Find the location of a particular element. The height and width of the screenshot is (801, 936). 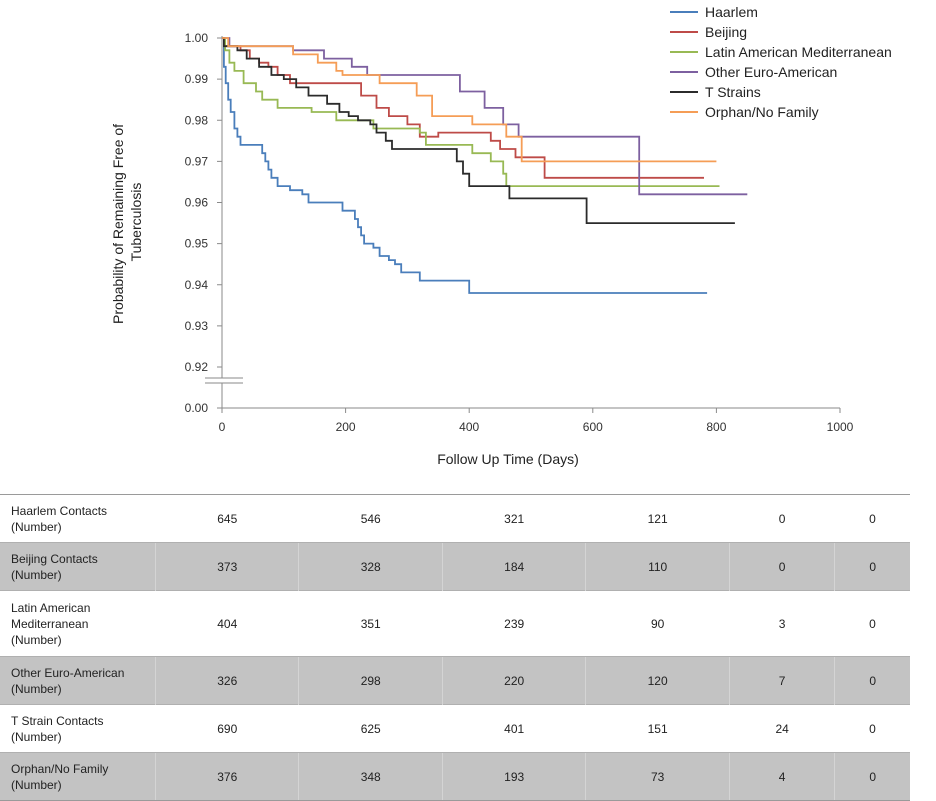

table-cell: 24 is located at coordinates (782, 728).